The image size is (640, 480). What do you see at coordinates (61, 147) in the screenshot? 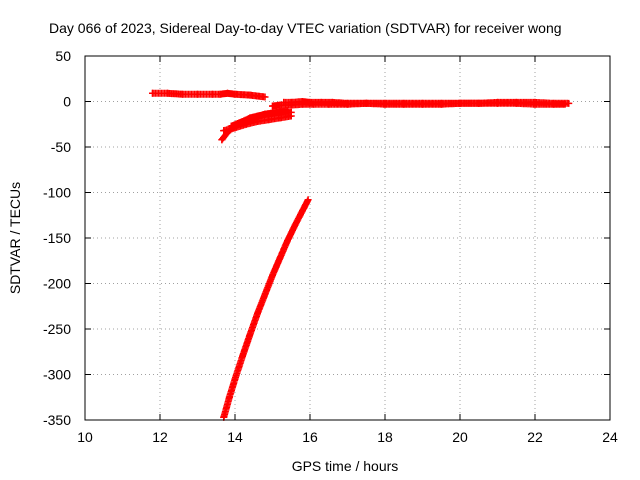
I see `y-tick-label: -50` at bounding box center [61, 147].